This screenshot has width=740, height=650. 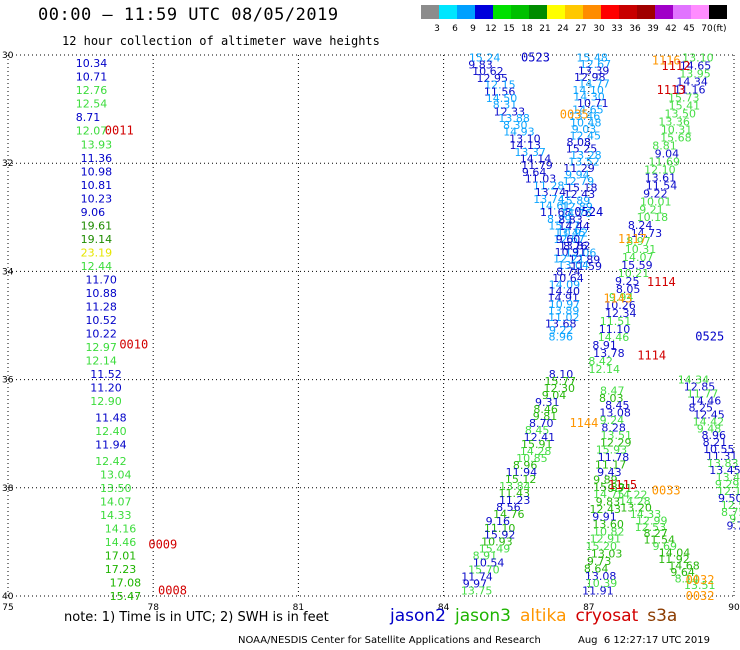 I want to click on swath-value: 12.53, so click(x=651, y=527).